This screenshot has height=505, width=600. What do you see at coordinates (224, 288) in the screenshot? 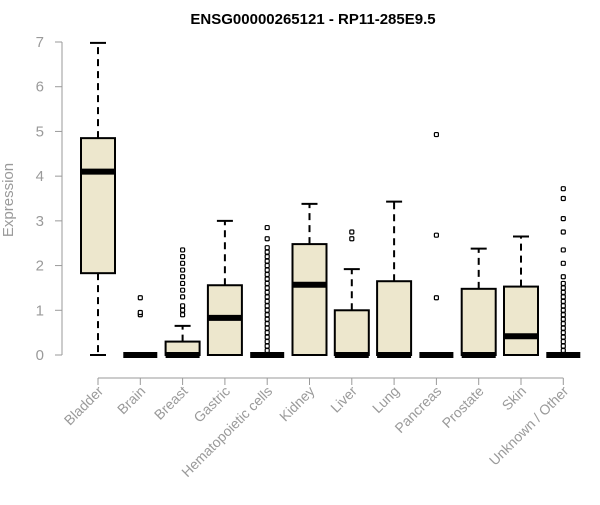
I see `box-gastric` at bounding box center [224, 288].